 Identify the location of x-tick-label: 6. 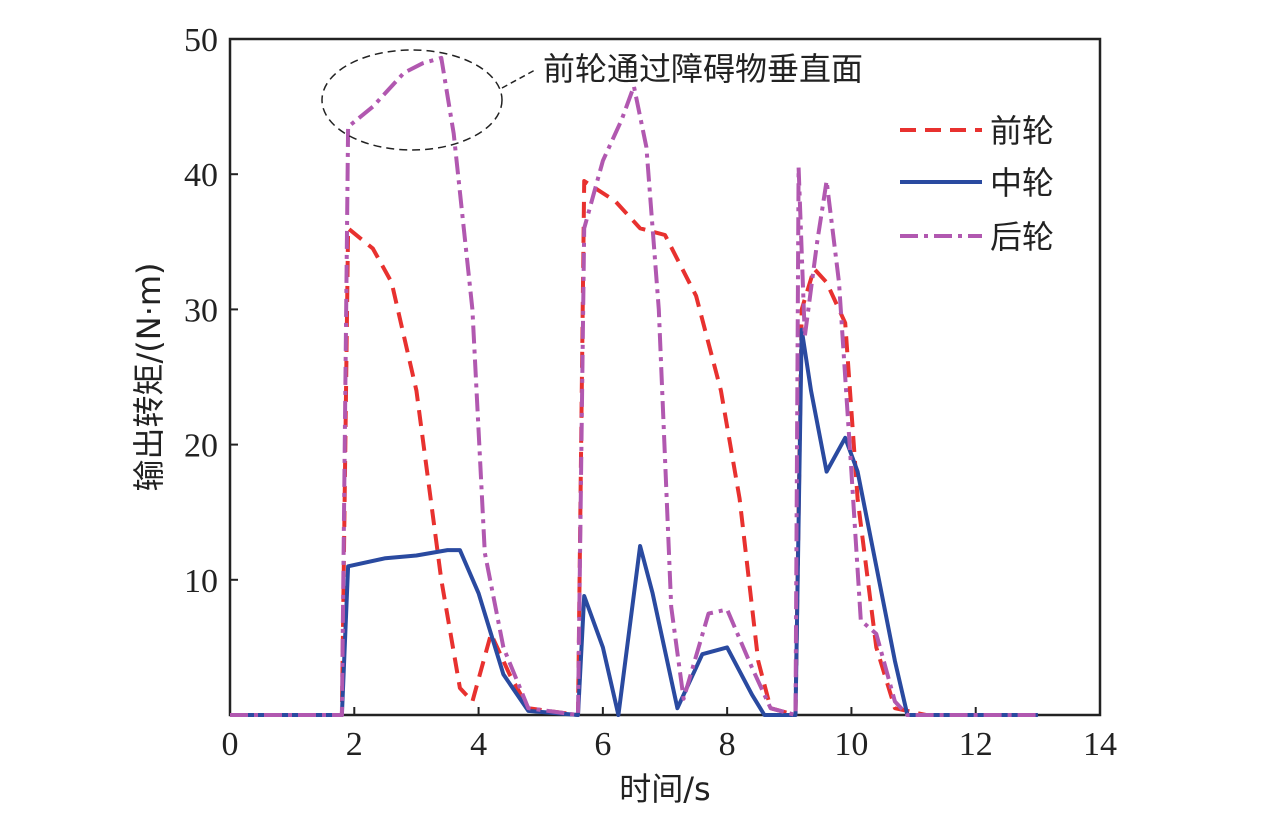
(602, 744).